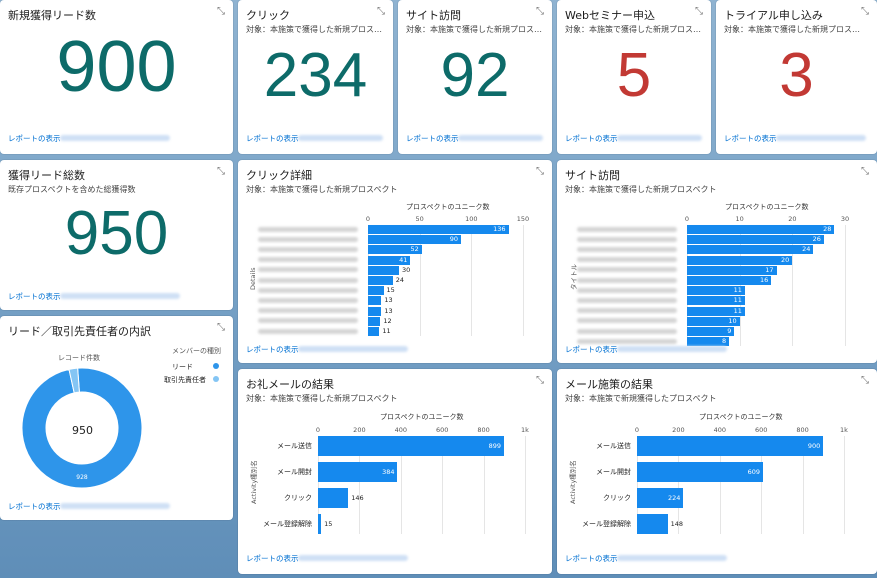  Describe the element at coordinates (116, 67) in the screenshot. I see `kpi-value: 900` at that location.